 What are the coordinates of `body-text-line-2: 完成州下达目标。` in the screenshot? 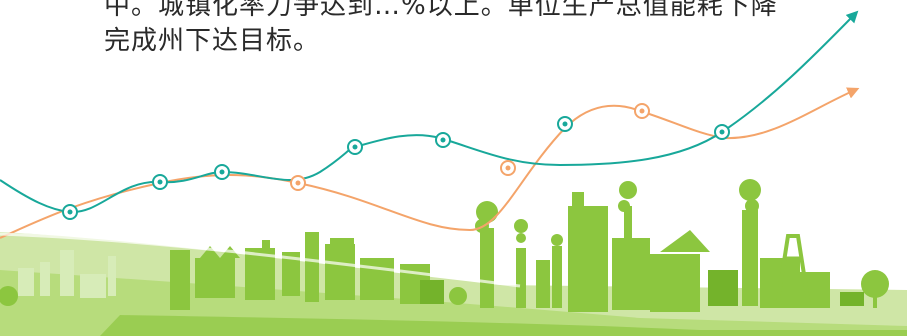 It's located at (212, 41).